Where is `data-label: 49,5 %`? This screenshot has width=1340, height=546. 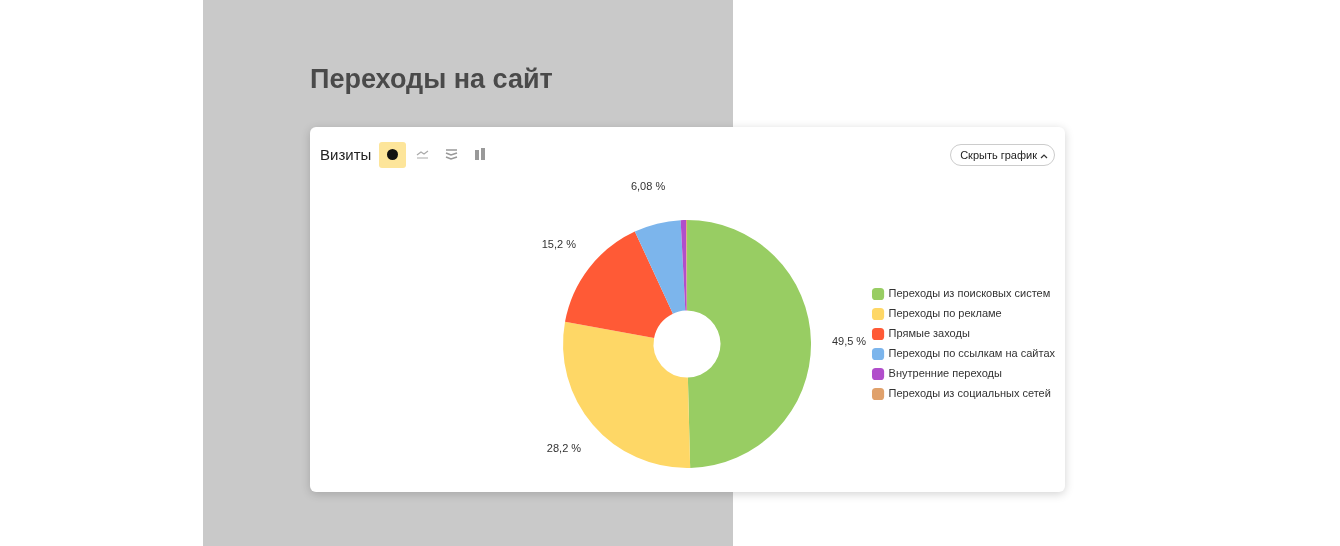
data-label: 49,5 % is located at coordinates (849, 340).